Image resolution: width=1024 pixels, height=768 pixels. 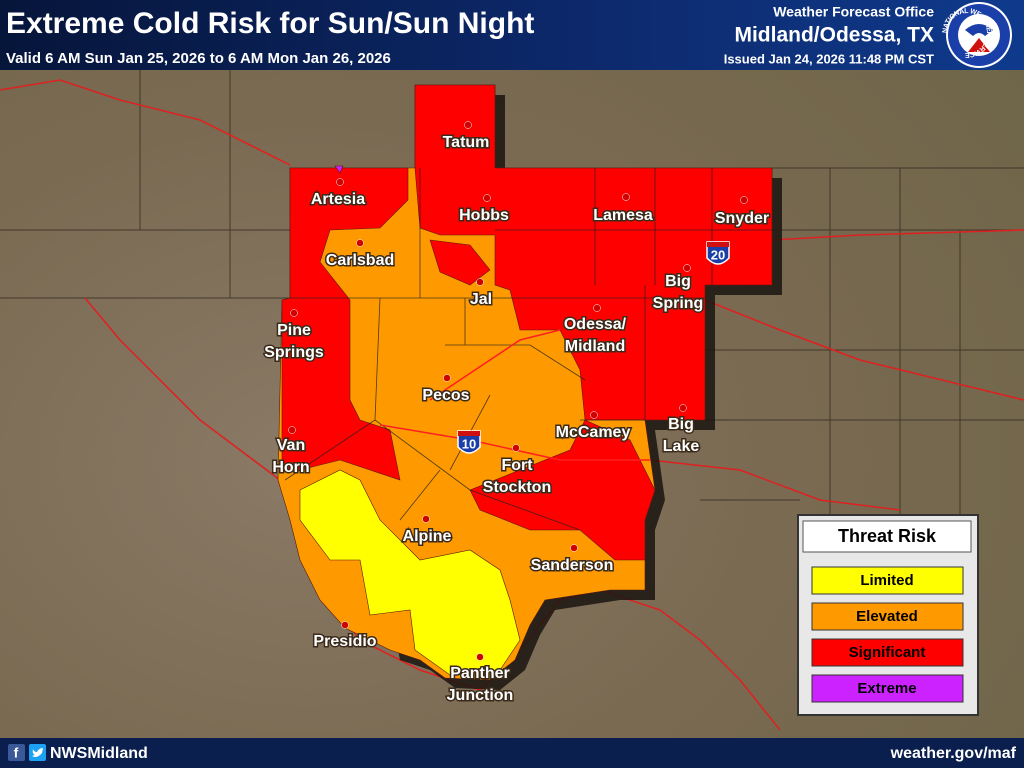 I want to click on city-label: Junction, so click(x=480, y=695).